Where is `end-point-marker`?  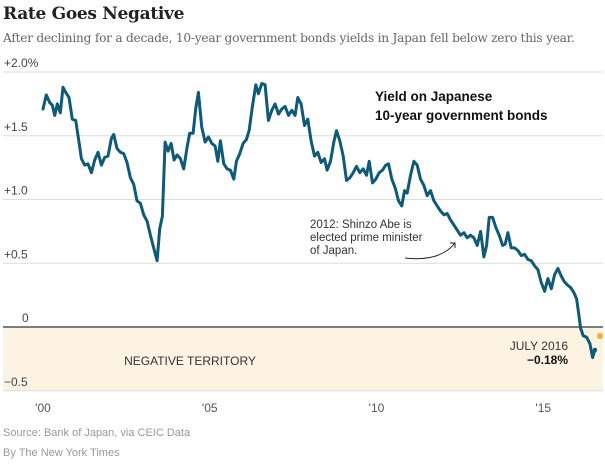 end-point-marker is located at coordinates (595, 350).